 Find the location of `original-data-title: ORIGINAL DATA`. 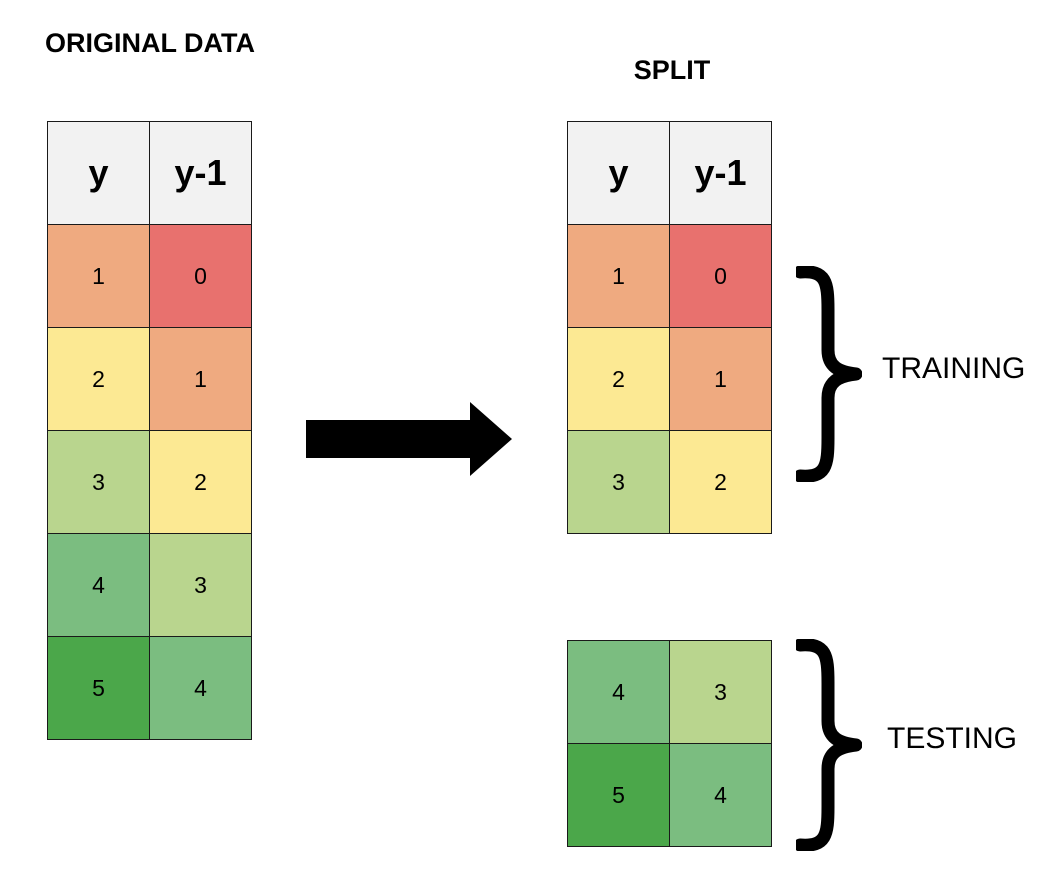

original-data-title: ORIGINAL DATA is located at coordinates (150, 43).